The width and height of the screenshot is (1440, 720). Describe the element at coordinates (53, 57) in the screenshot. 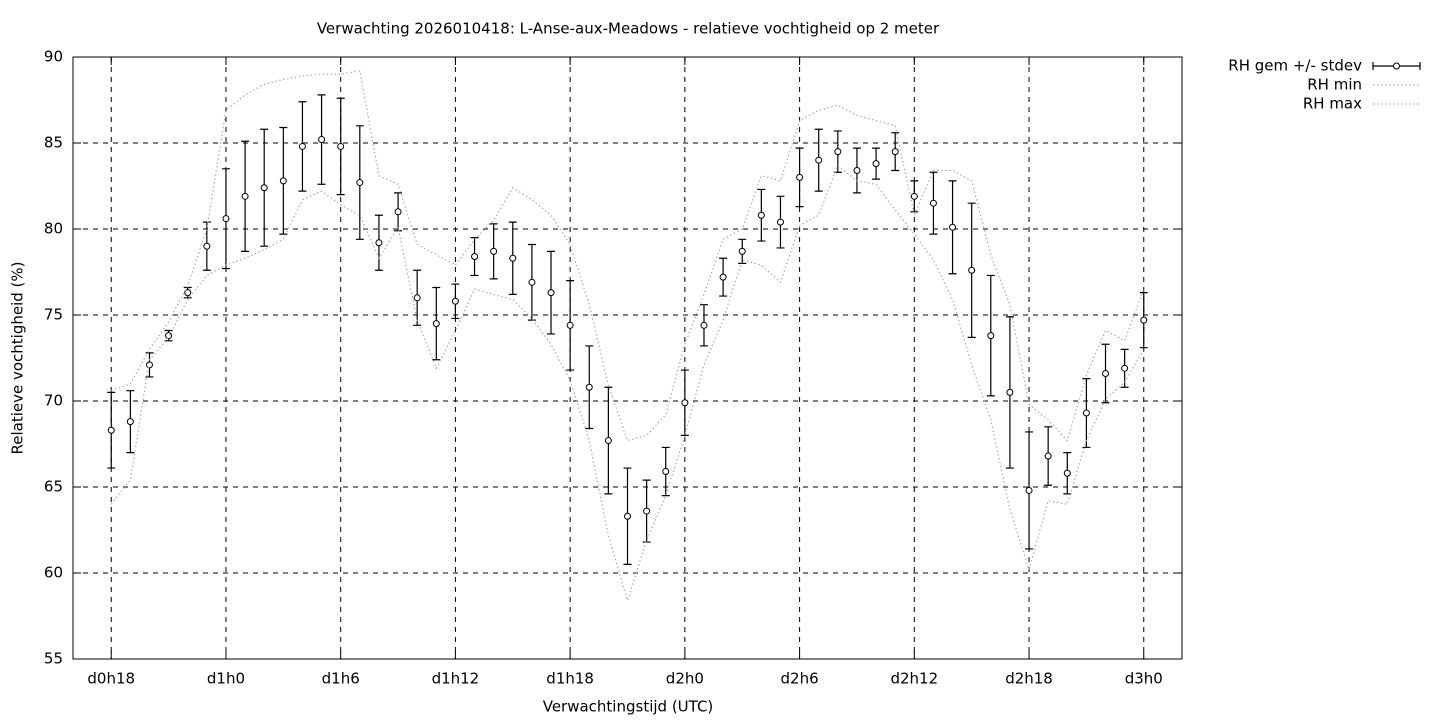

I see `y-tick-label: 90` at that location.